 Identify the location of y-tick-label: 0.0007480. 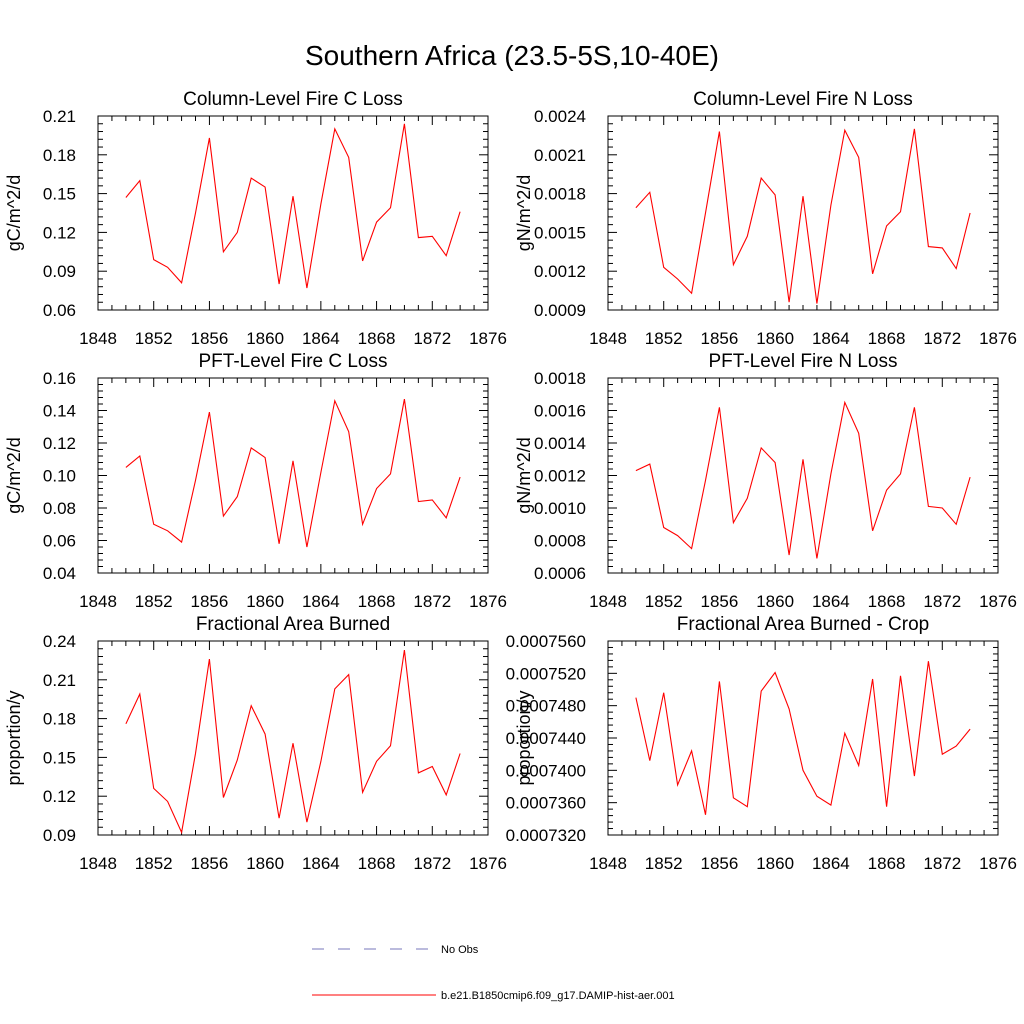
(546, 706).